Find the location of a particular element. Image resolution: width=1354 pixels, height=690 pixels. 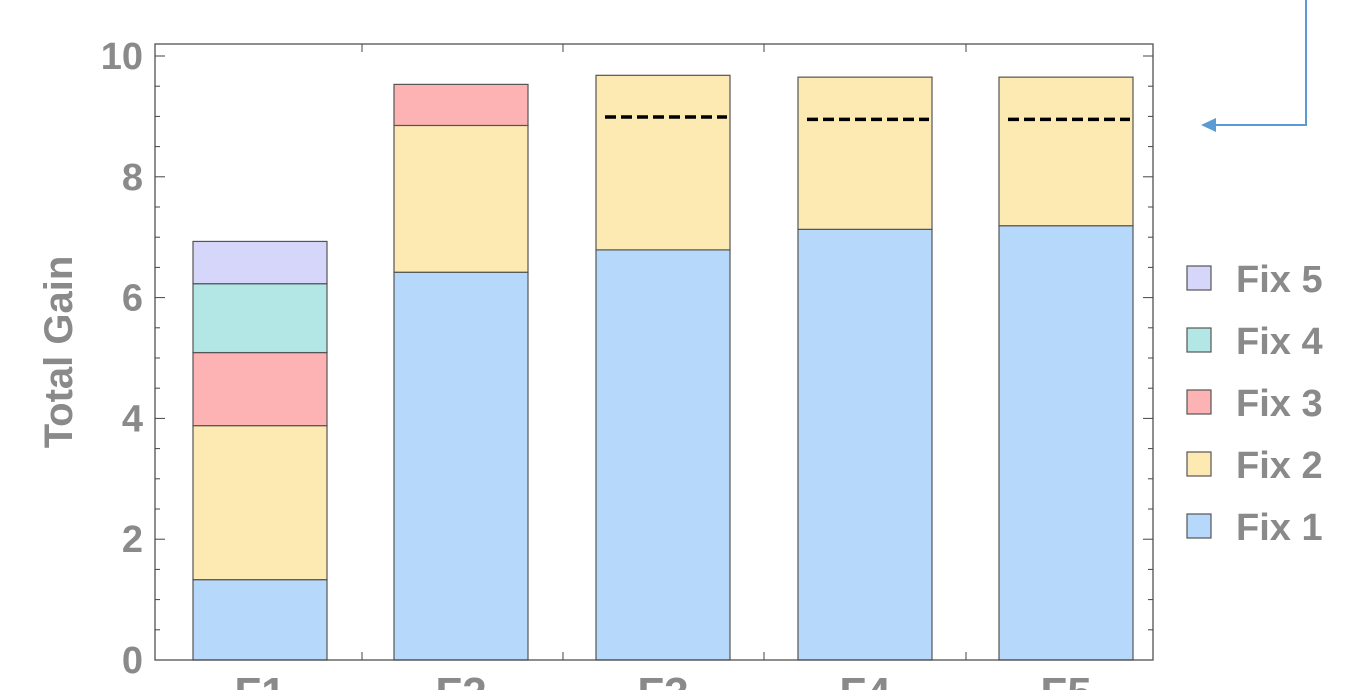

legend-label: Fix 1 is located at coordinates (1279, 528).